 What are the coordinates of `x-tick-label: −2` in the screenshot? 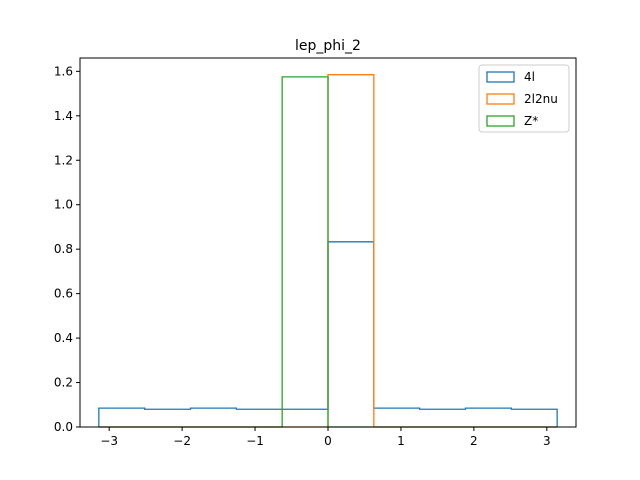 It's located at (182, 441).